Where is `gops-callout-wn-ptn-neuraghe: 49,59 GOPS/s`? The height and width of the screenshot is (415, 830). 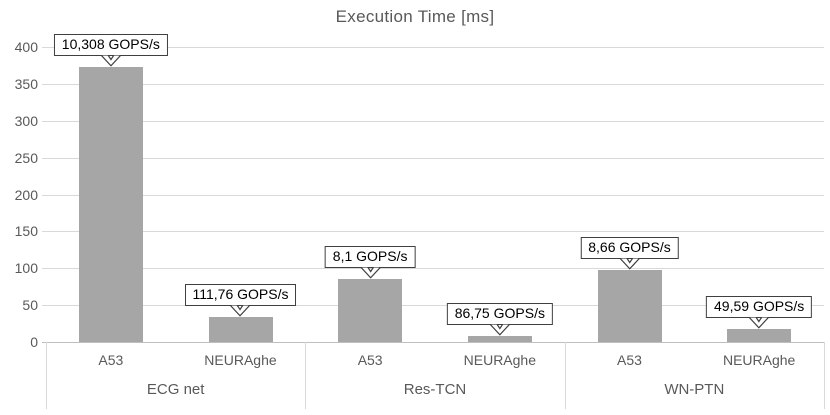
gops-callout-wn-ptn-neuraghe: 49,59 GOPS/s is located at coordinates (759, 313).